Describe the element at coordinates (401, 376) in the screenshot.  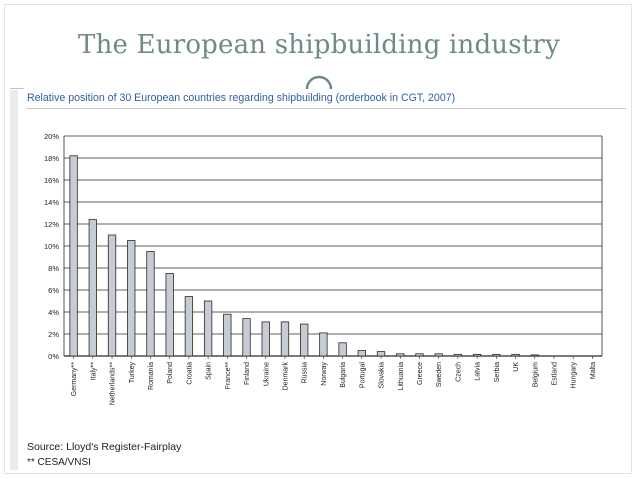
I see `x-tick-label: Lithuania` at that location.